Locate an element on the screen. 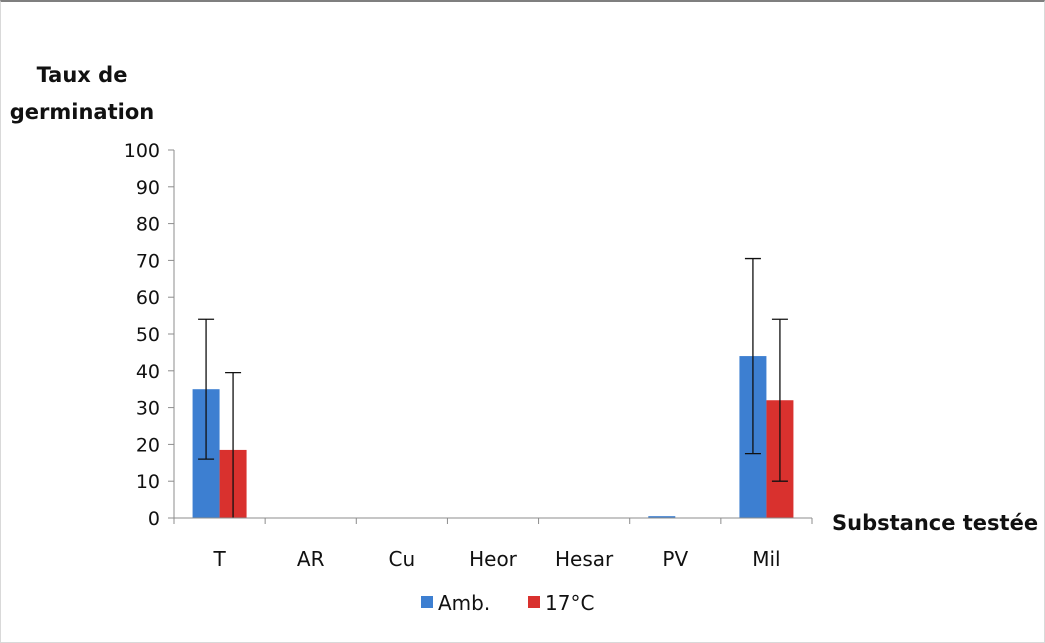 The height and width of the screenshot is (643, 1045). x-axis: T AR Cu Heor Hesar PV Mil is located at coordinates (493, 544).